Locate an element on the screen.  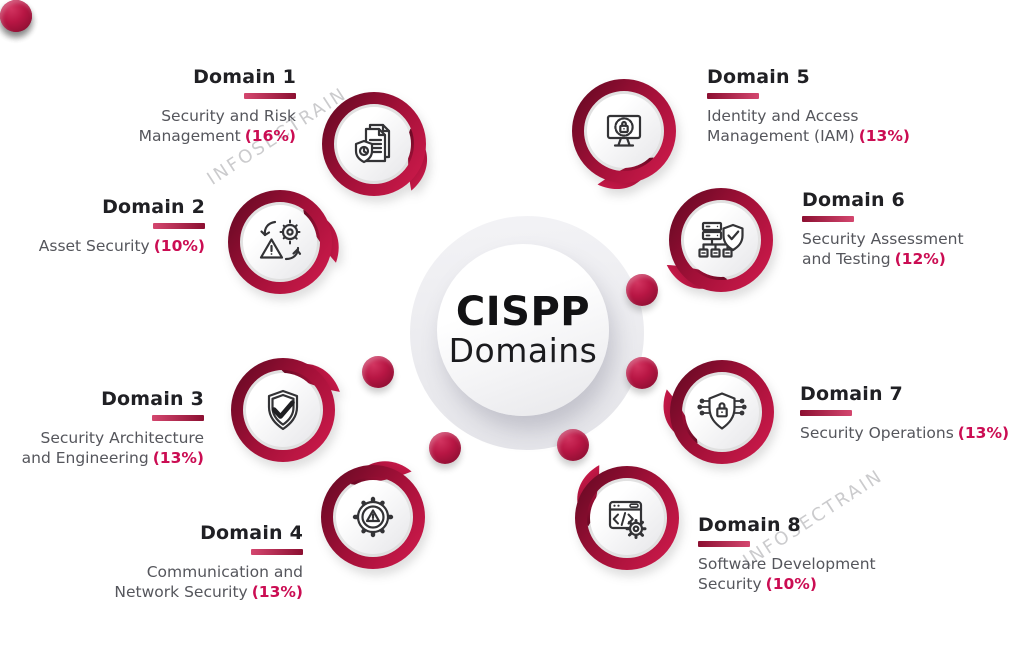
domain-8-percent: (10%) is located at coordinates (791, 584).